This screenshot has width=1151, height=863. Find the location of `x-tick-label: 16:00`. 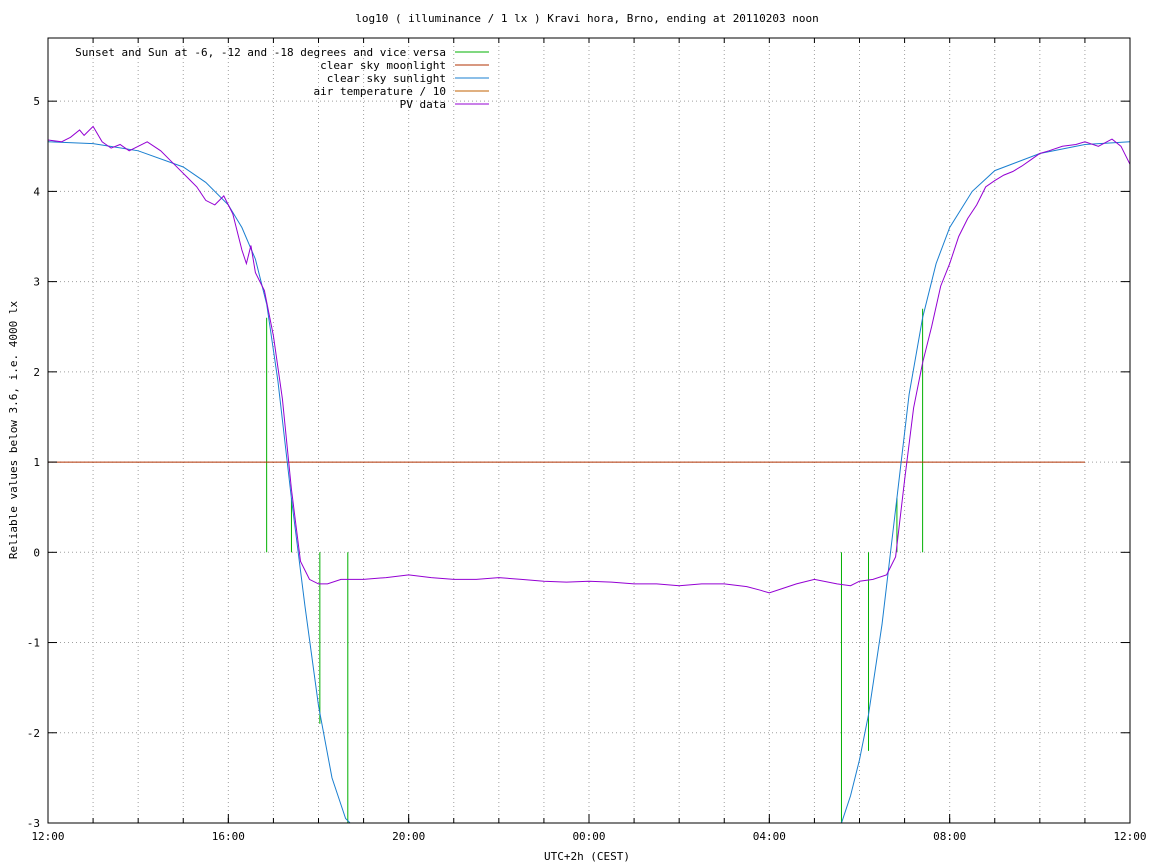

x-tick-label: 16:00 is located at coordinates (228, 836).